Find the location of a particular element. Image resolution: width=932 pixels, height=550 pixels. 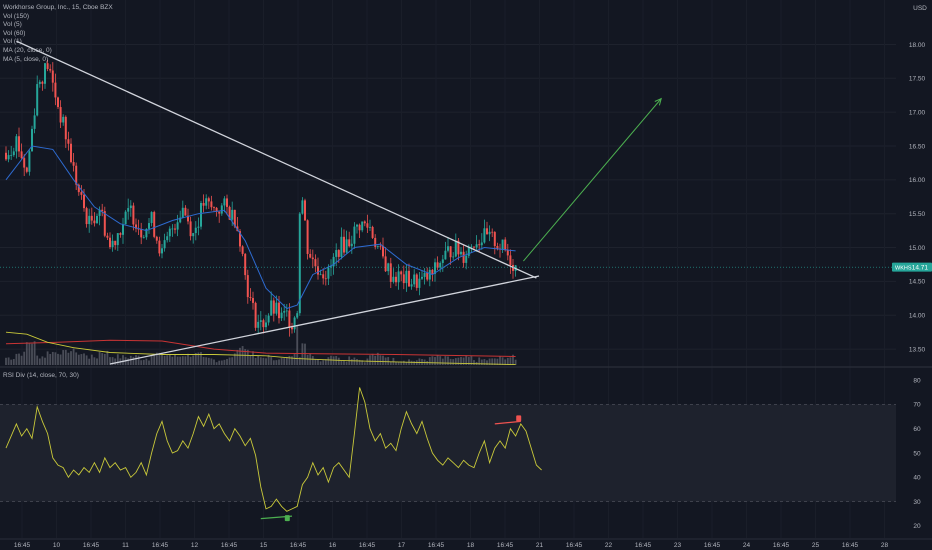

rsi-y-tick-label: 60 is located at coordinates (917, 429).